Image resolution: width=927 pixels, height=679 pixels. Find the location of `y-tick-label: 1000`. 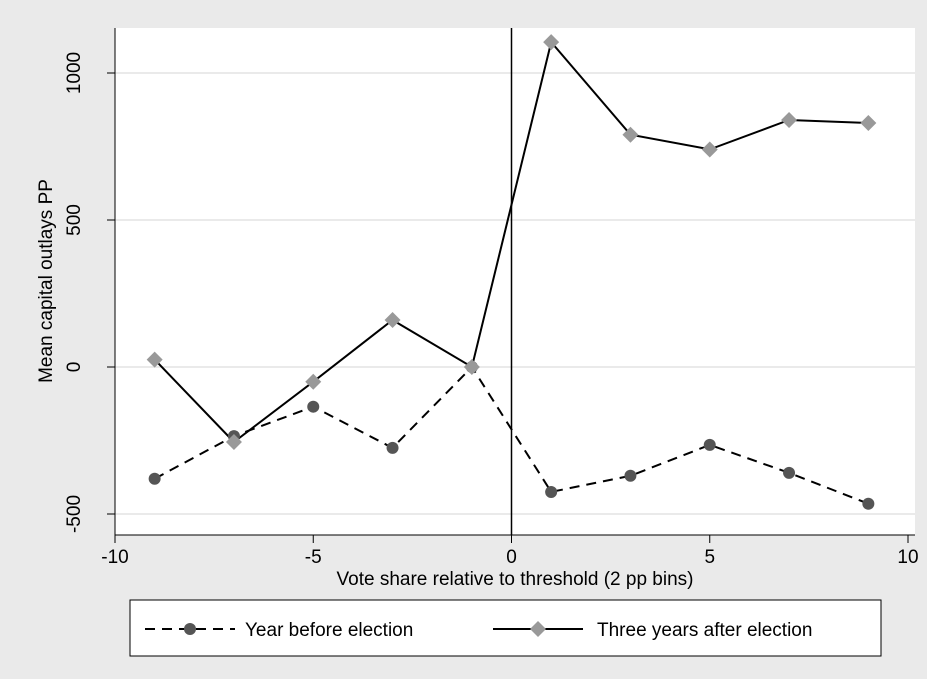

y-tick-label: 1000 is located at coordinates (74, 73).